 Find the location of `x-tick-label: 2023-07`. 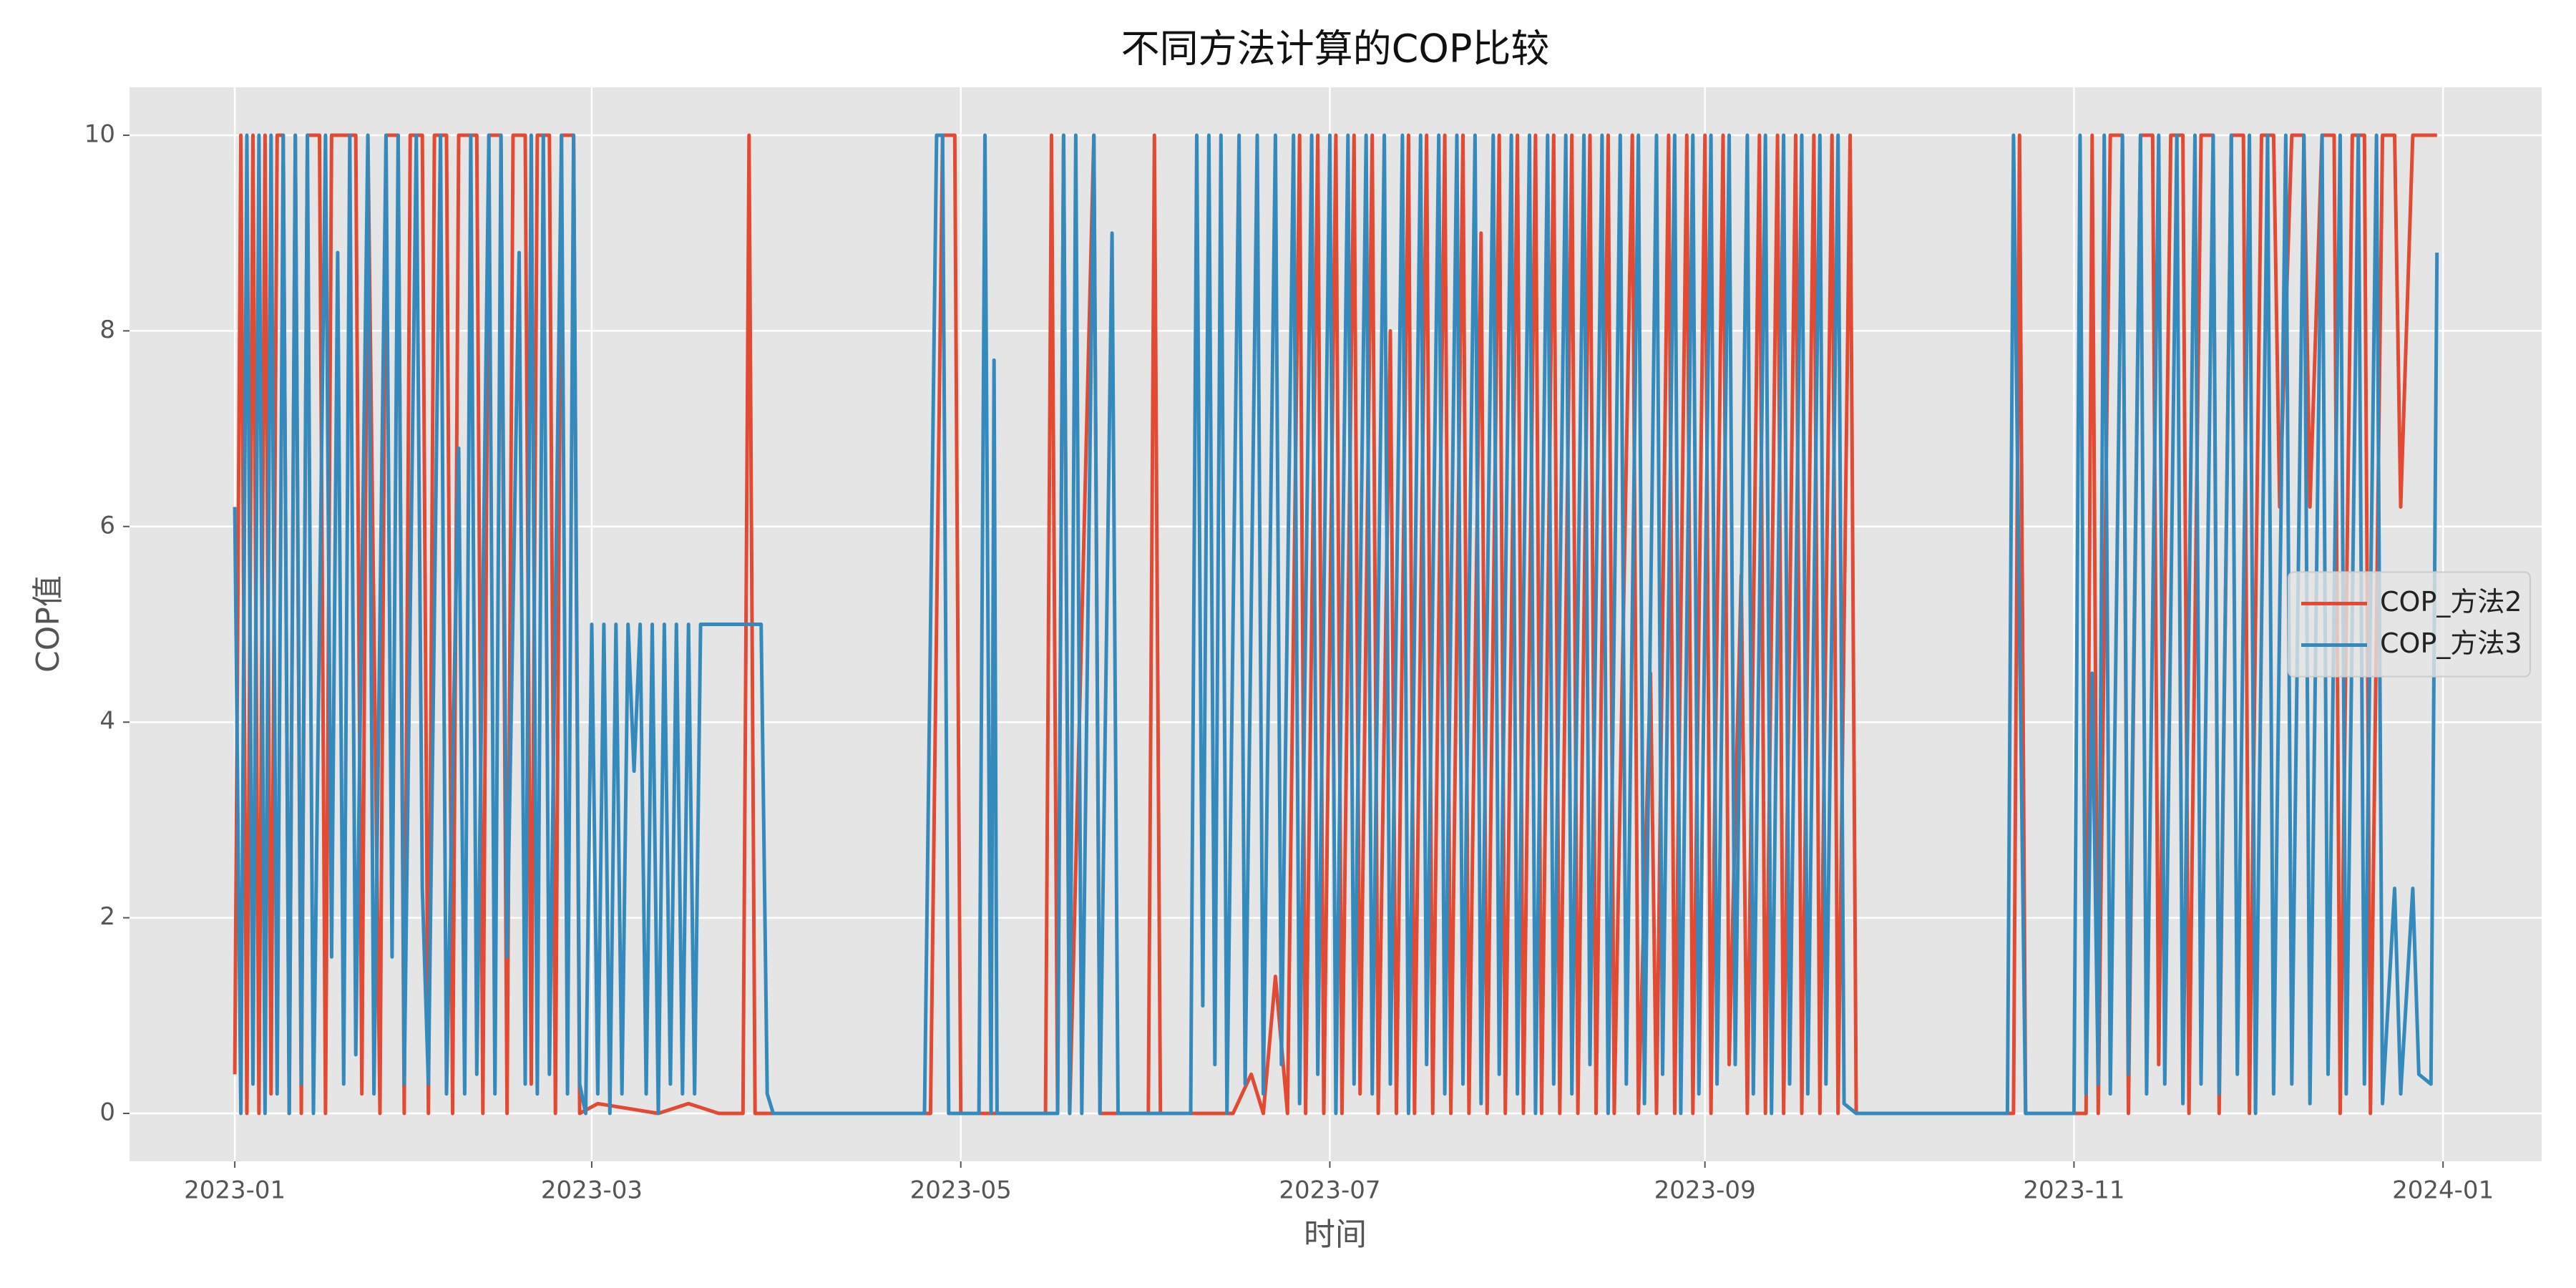

x-tick-label: 2023-07 is located at coordinates (1329, 1190).